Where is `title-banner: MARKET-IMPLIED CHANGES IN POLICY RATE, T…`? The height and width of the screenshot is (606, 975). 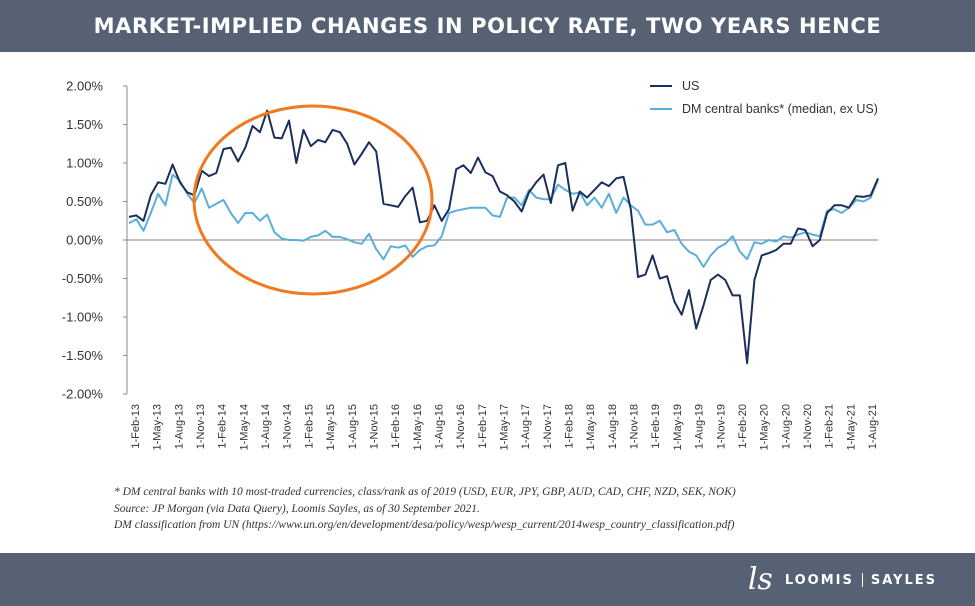
title-banner: MARKET-IMPLIED CHANGES IN POLICY RATE, T… is located at coordinates (487, 26).